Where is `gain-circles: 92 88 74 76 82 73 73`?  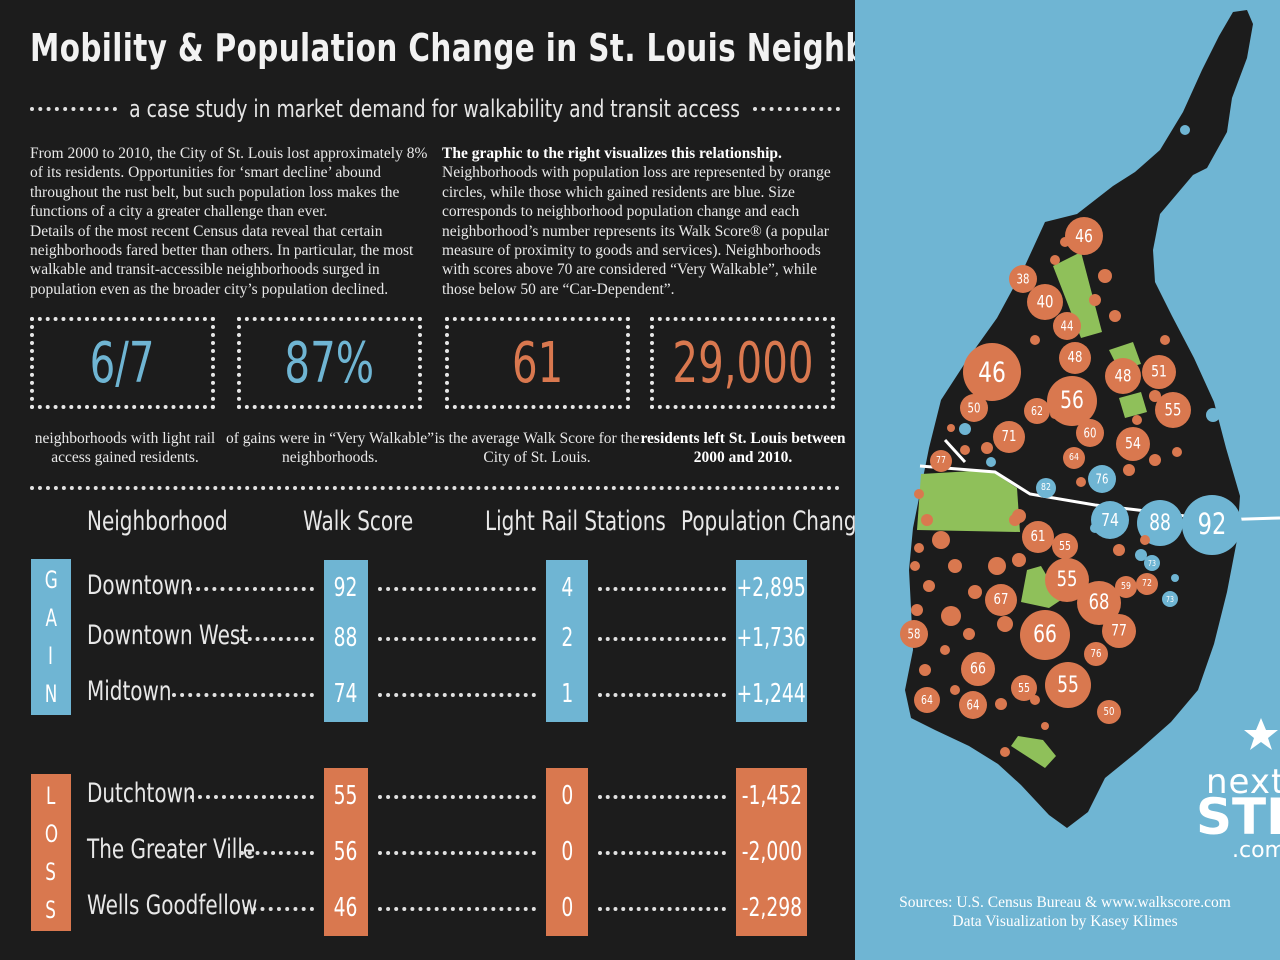
gain-circles: 92 88 74 76 82 73 73 is located at coordinates (1139, 536).